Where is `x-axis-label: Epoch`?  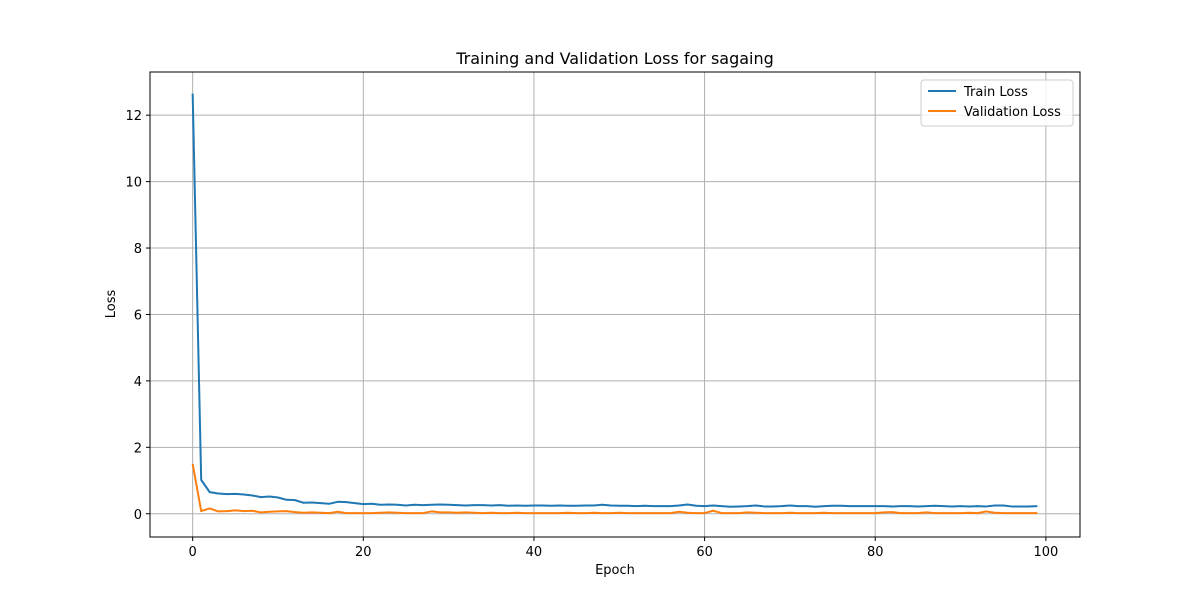 x-axis-label: Epoch is located at coordinates (615, 570).